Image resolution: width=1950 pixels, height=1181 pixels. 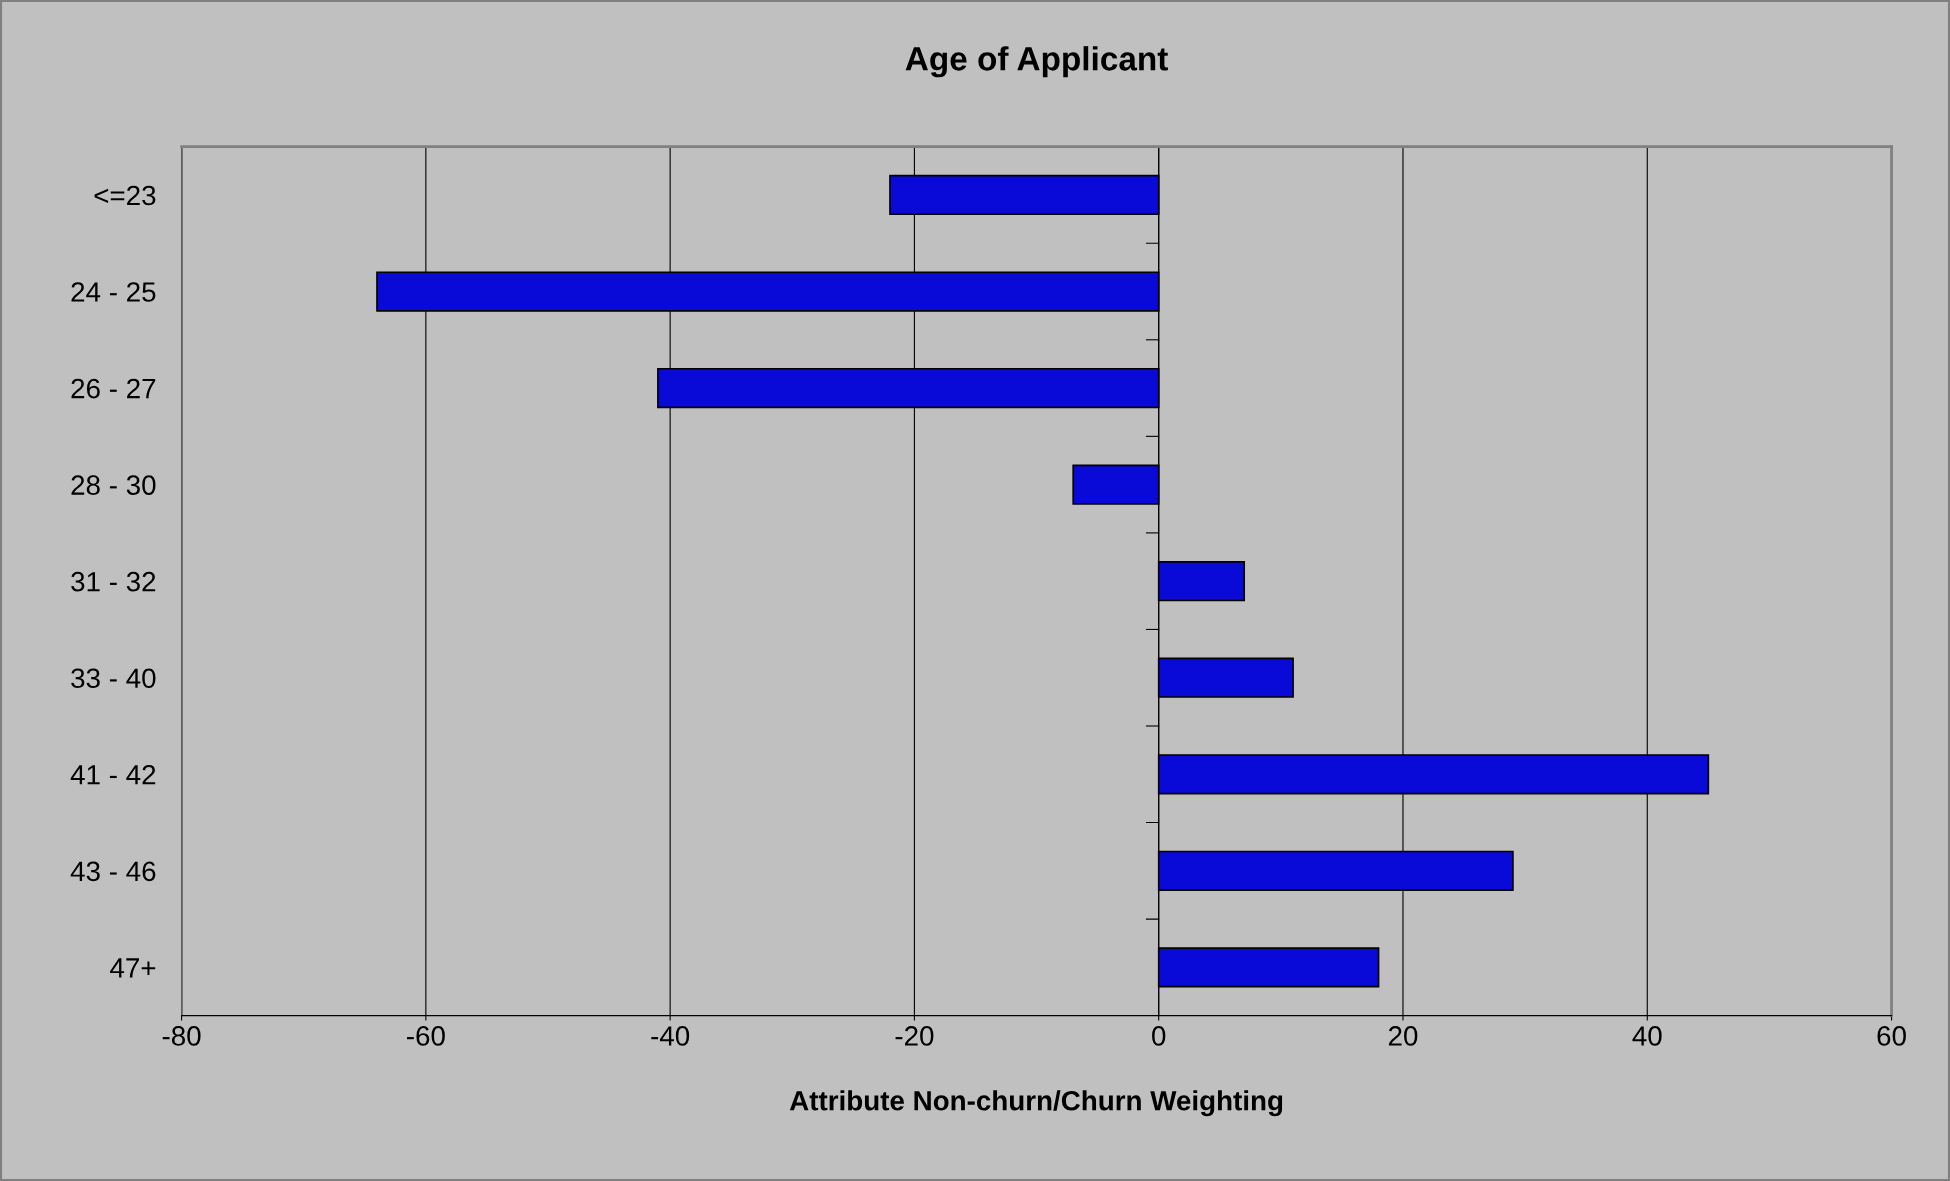 I want to click on x-tick-label: 40, so click(x=1647, y=1036).